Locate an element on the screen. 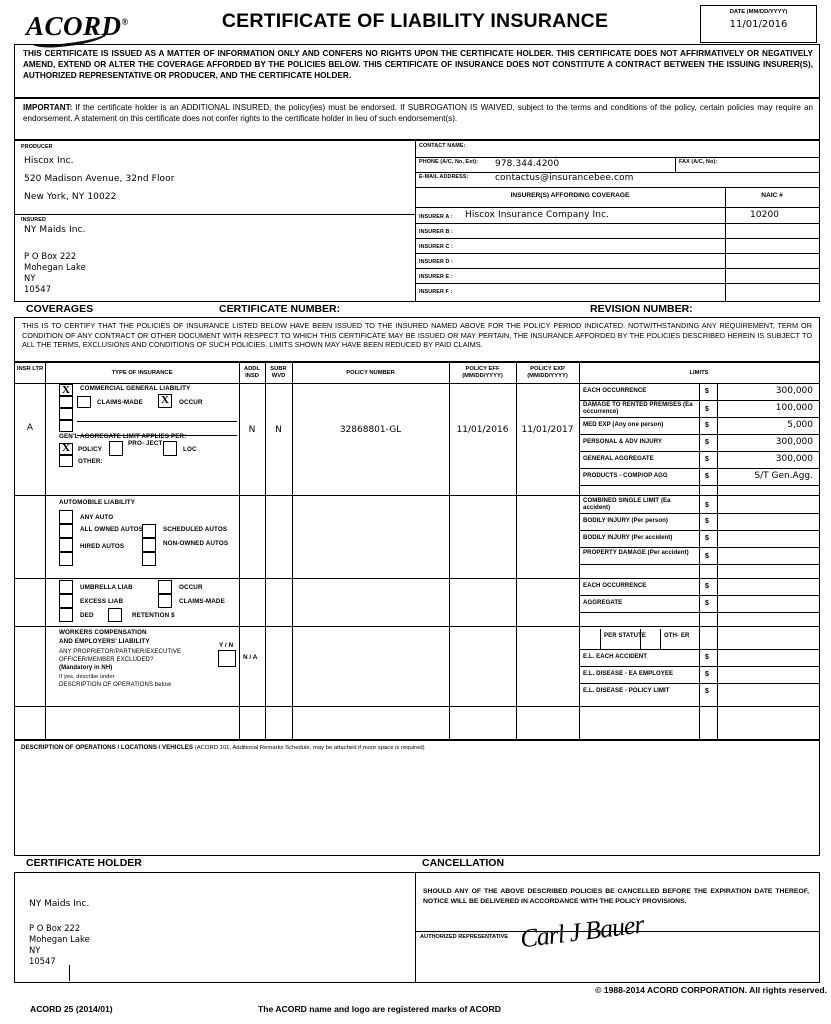 The height and width of the screenshot is (1024, 831). holder-tick-mark is located at coordinates (69, 973).